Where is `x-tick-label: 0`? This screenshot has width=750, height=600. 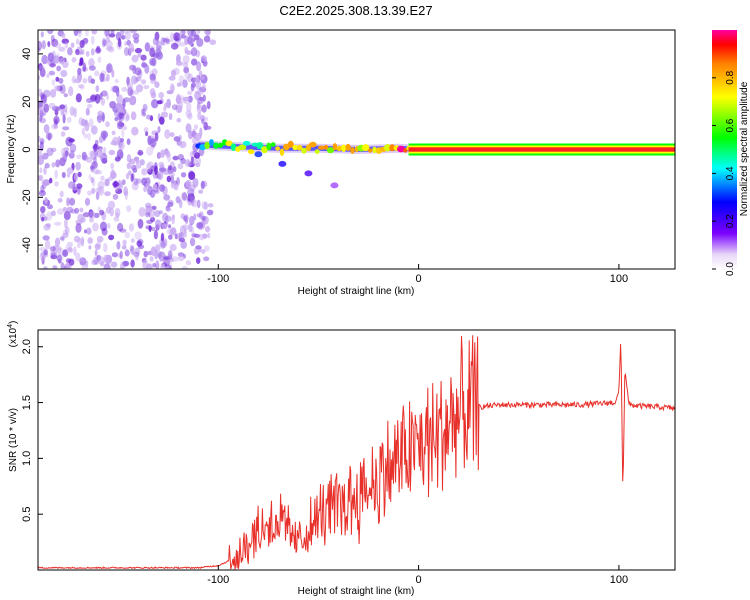
x-tick-label: 0 is located at coordinates (419, 279).